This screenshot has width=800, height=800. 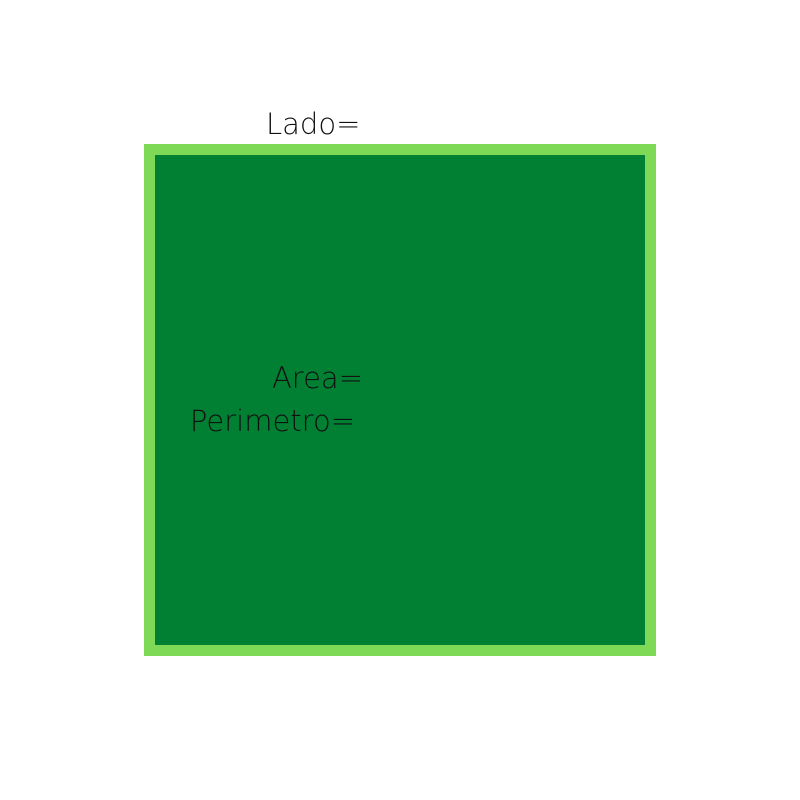 I want to click on side-label: Lado=, so click(x=313, y=124).